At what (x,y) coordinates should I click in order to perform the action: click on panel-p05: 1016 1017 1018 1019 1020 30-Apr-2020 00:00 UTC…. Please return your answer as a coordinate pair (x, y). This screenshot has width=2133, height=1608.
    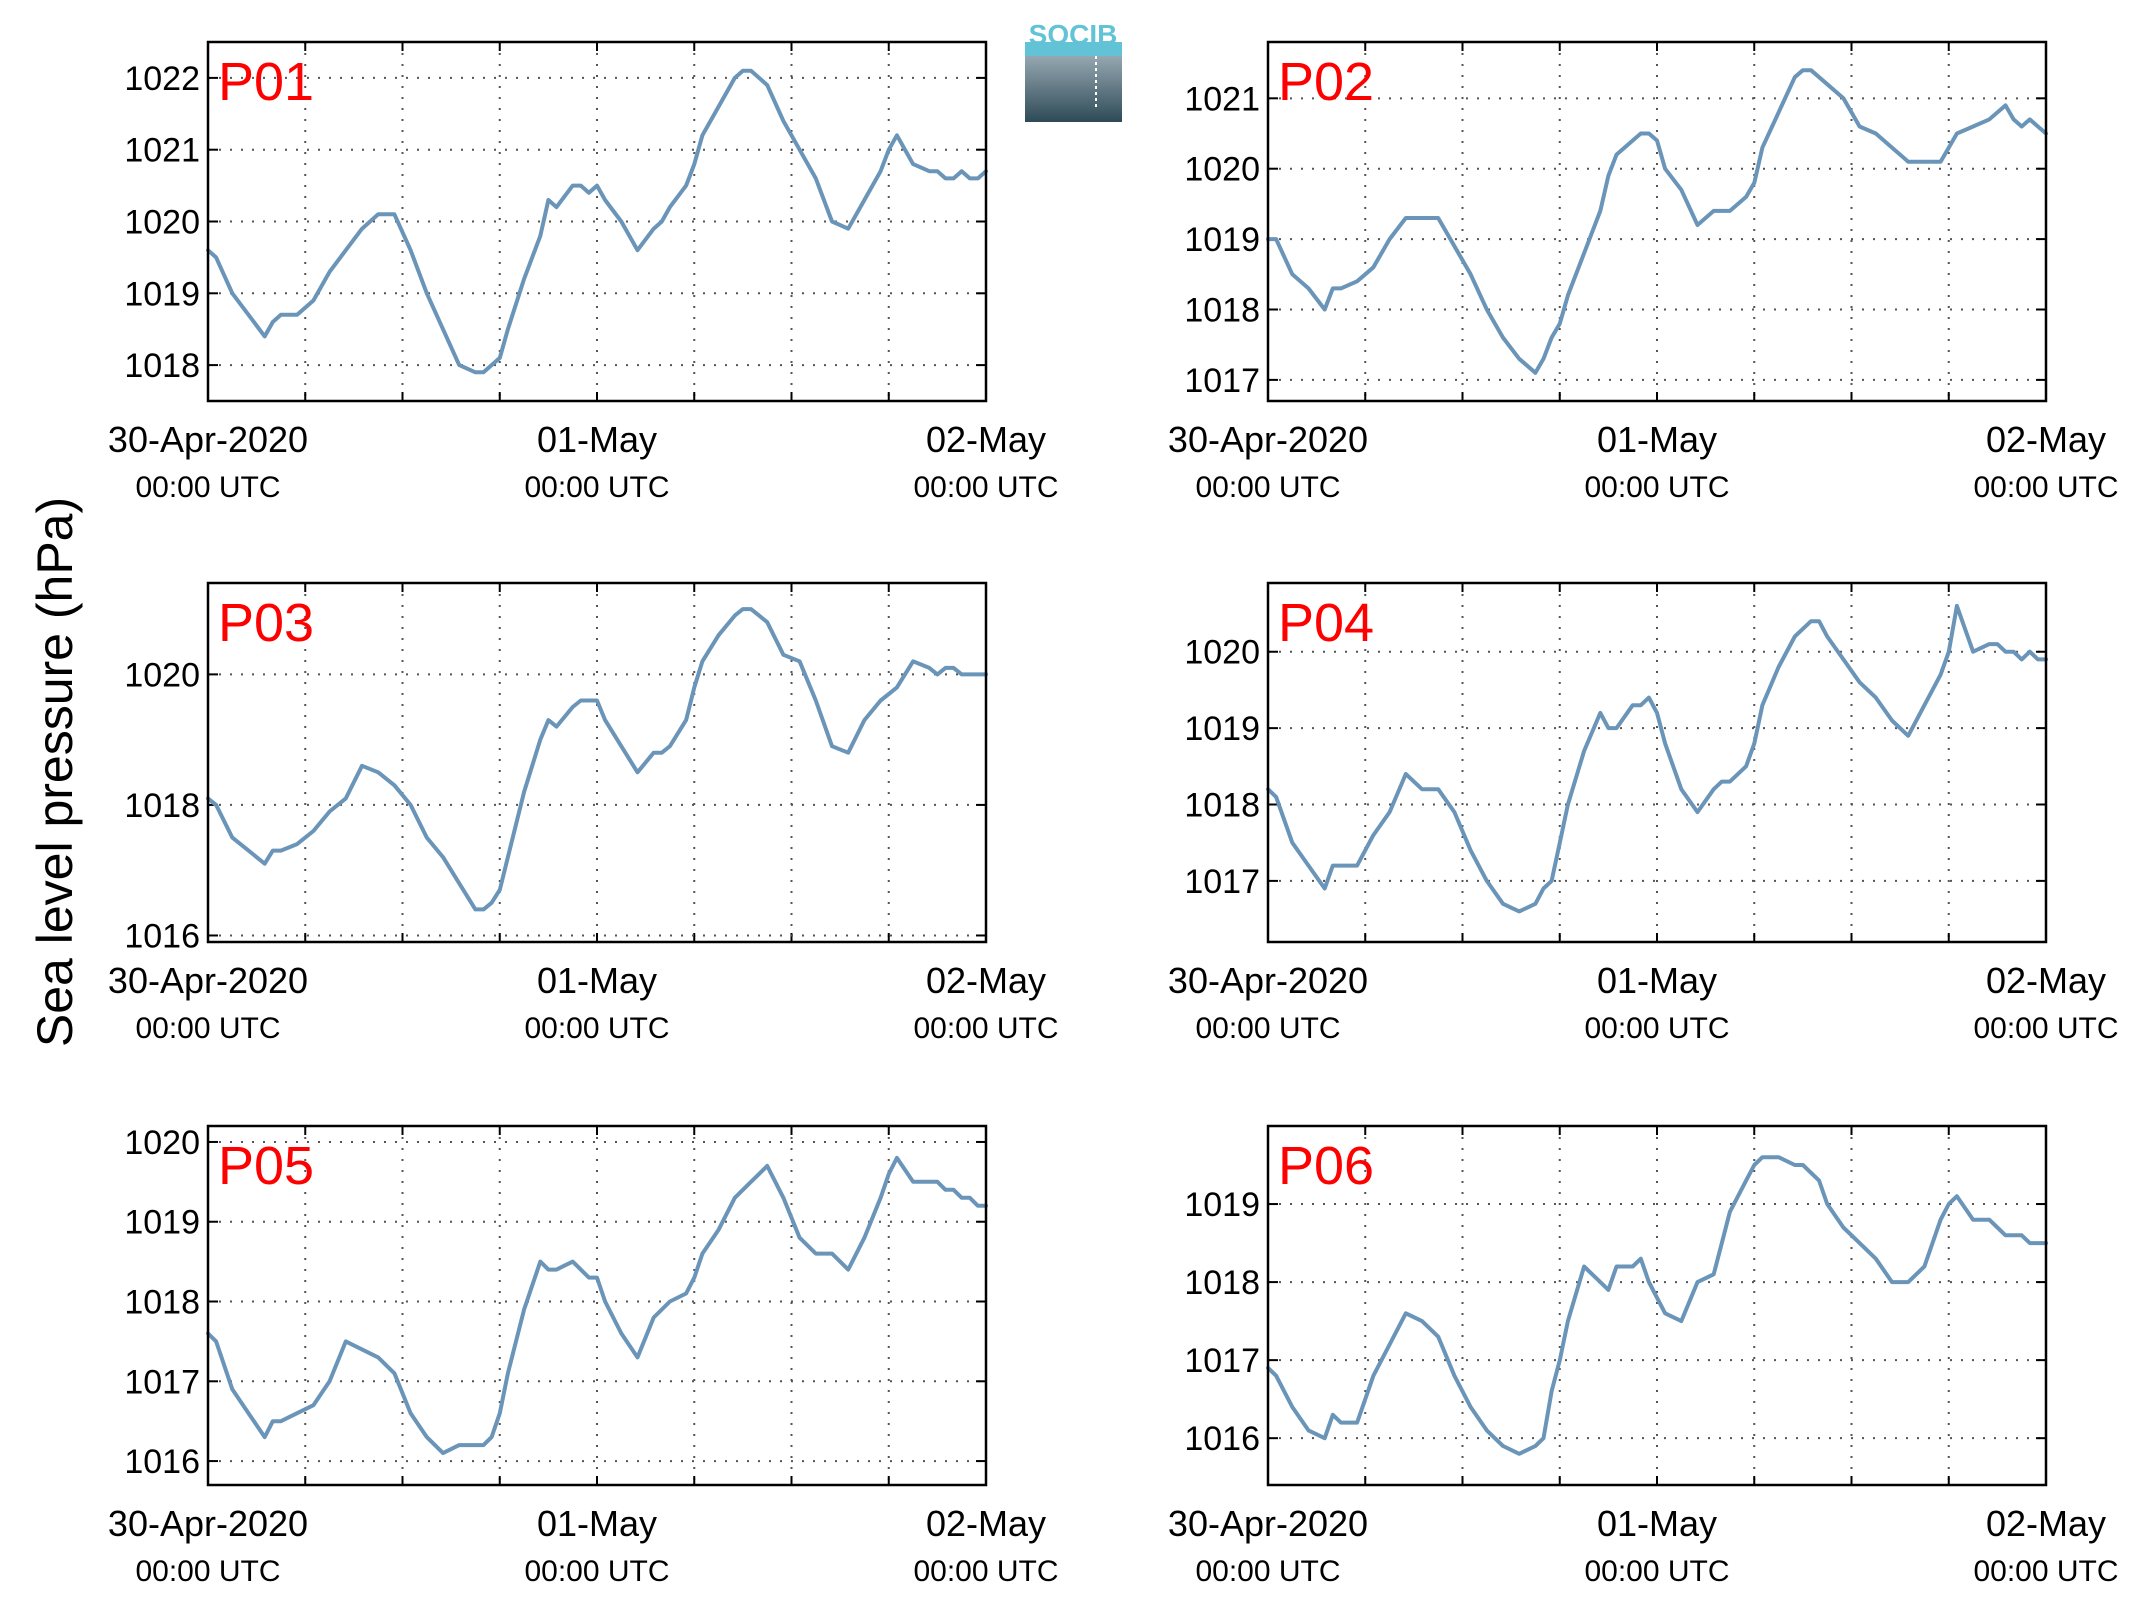
    Looking at the image, I should click on (583, 1356).